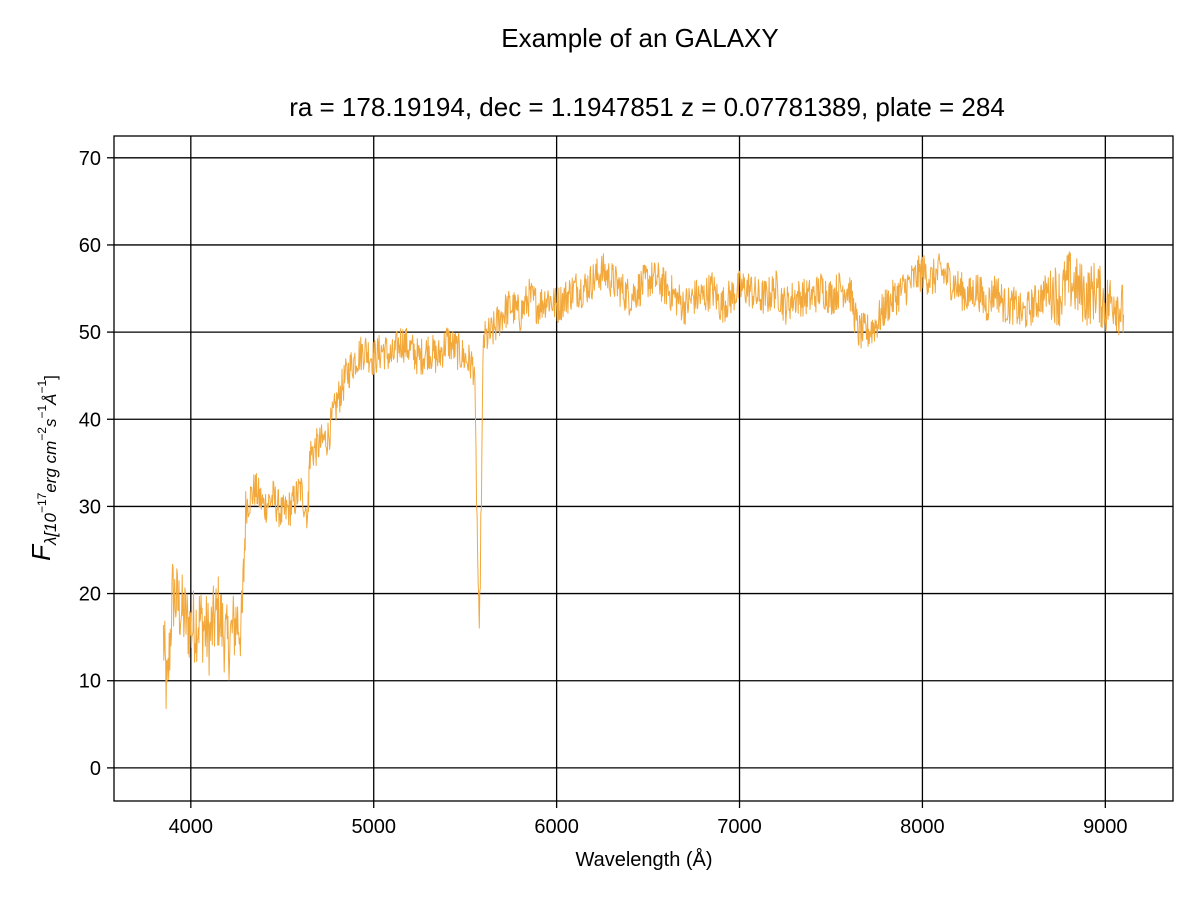  What do you see at coordinates (41, 552) in the screenshot?
I see `y-label-main: F` at bounding box center [41, 552].